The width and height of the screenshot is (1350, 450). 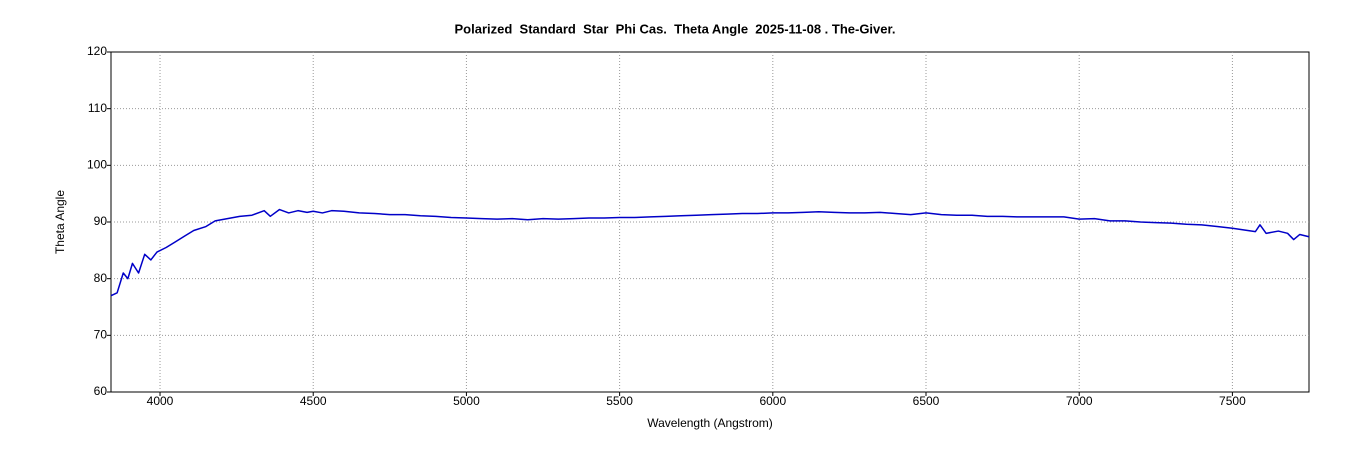 I want to click on x-axis-label: Wavelength (Angstrom), so click(x=710, y=423).